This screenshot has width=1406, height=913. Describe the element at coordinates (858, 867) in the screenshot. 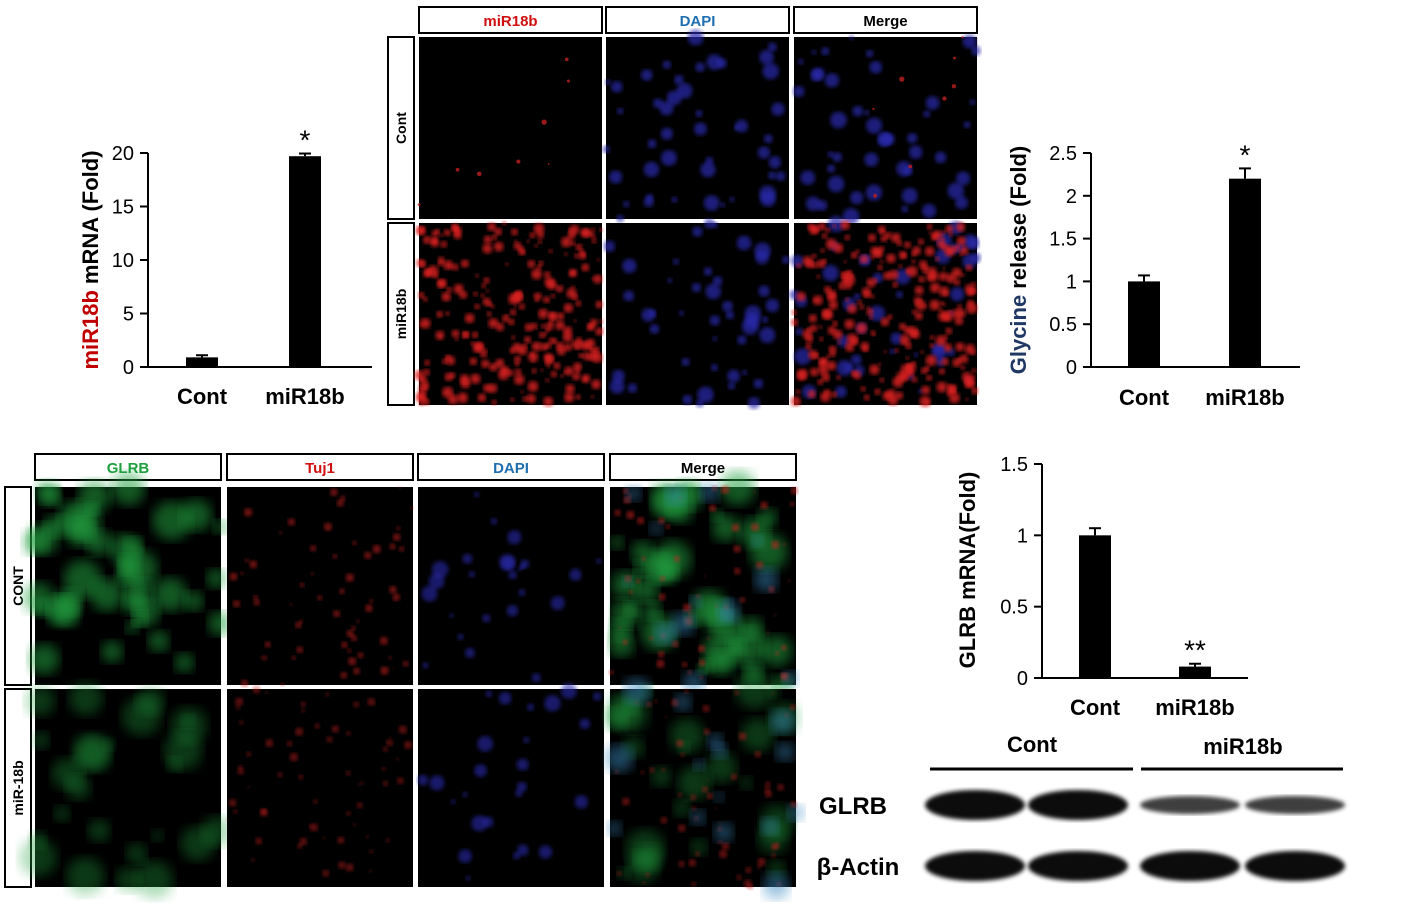

I see `blot-row-label: β-Actin` at that location.